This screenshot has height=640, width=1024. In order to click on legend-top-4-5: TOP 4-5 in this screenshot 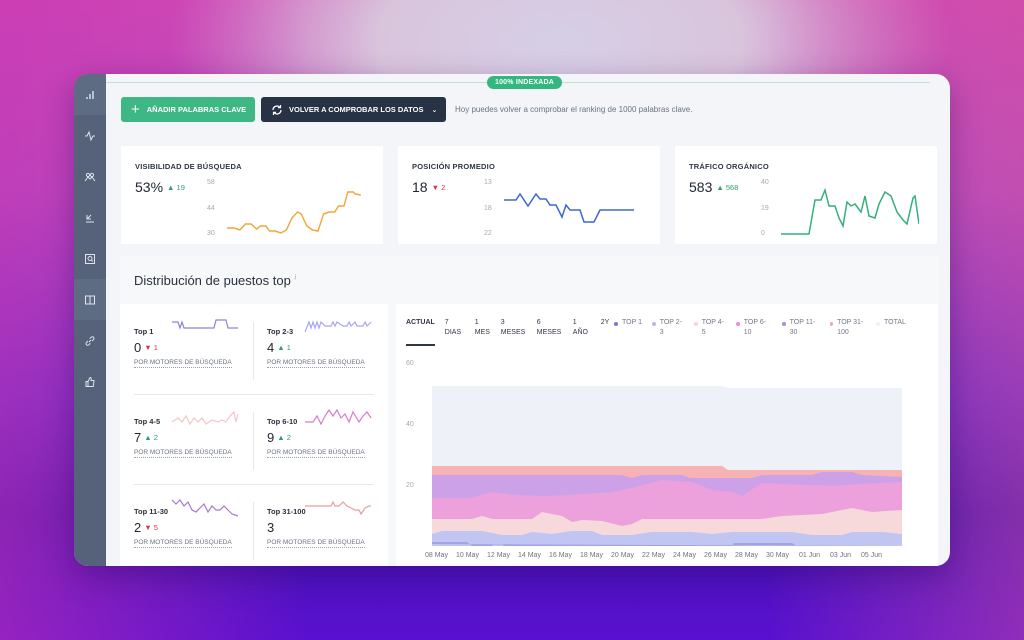, I will do `click(710, 328)`.